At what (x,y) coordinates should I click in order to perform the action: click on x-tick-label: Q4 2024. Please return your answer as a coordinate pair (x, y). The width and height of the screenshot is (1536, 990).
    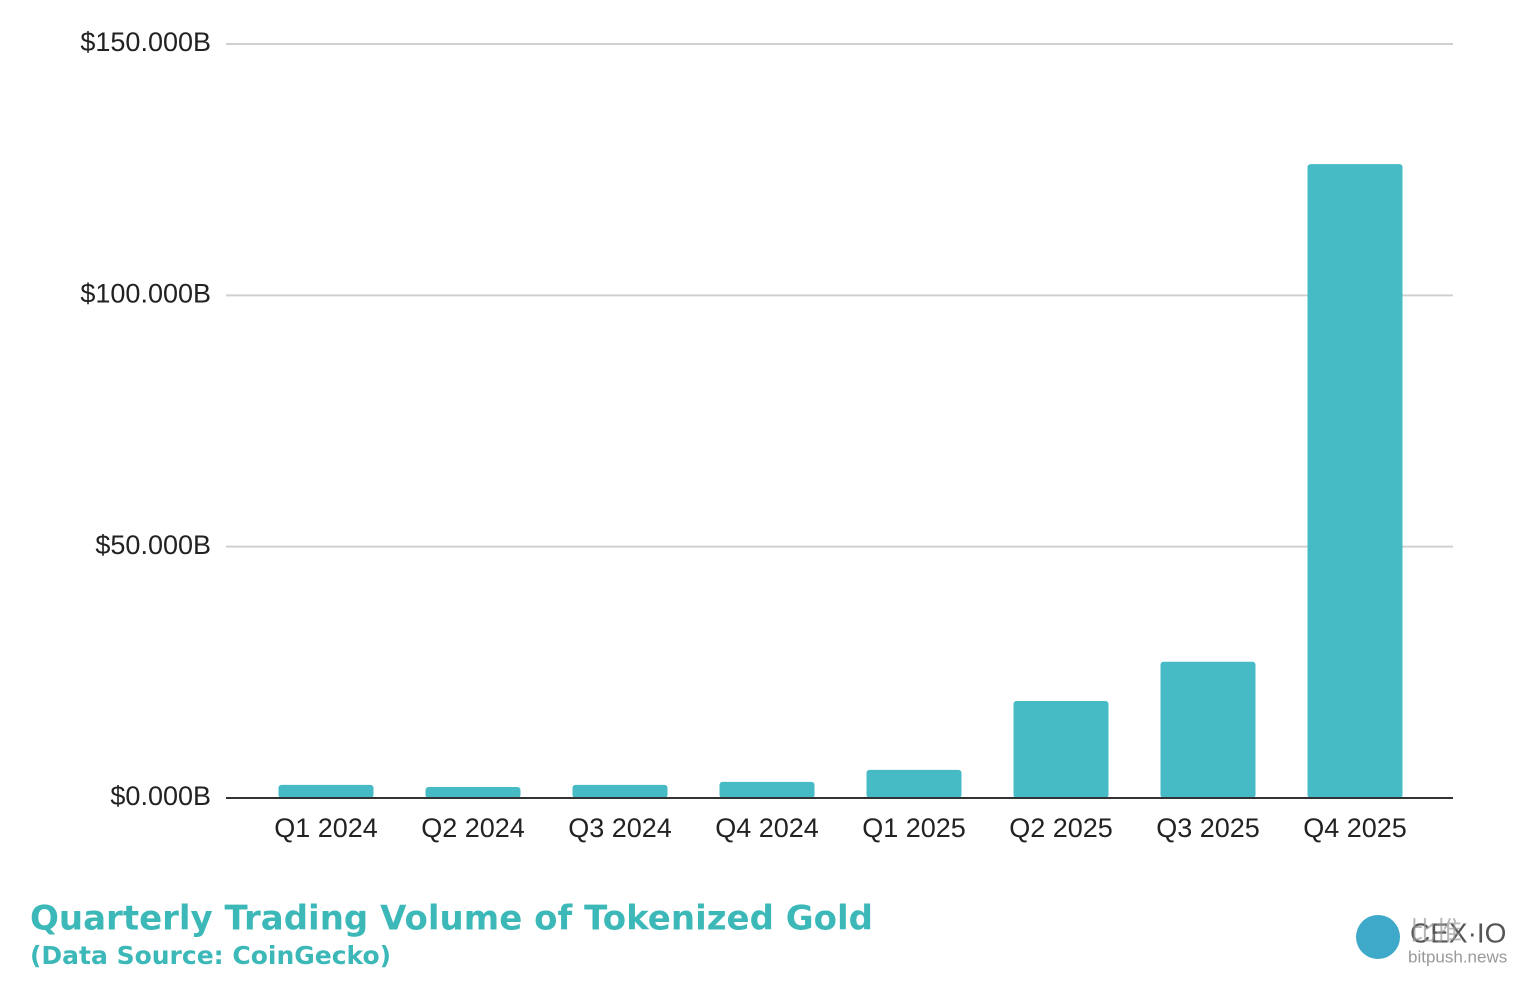
    Looking at the image, I should click on (767, 828).